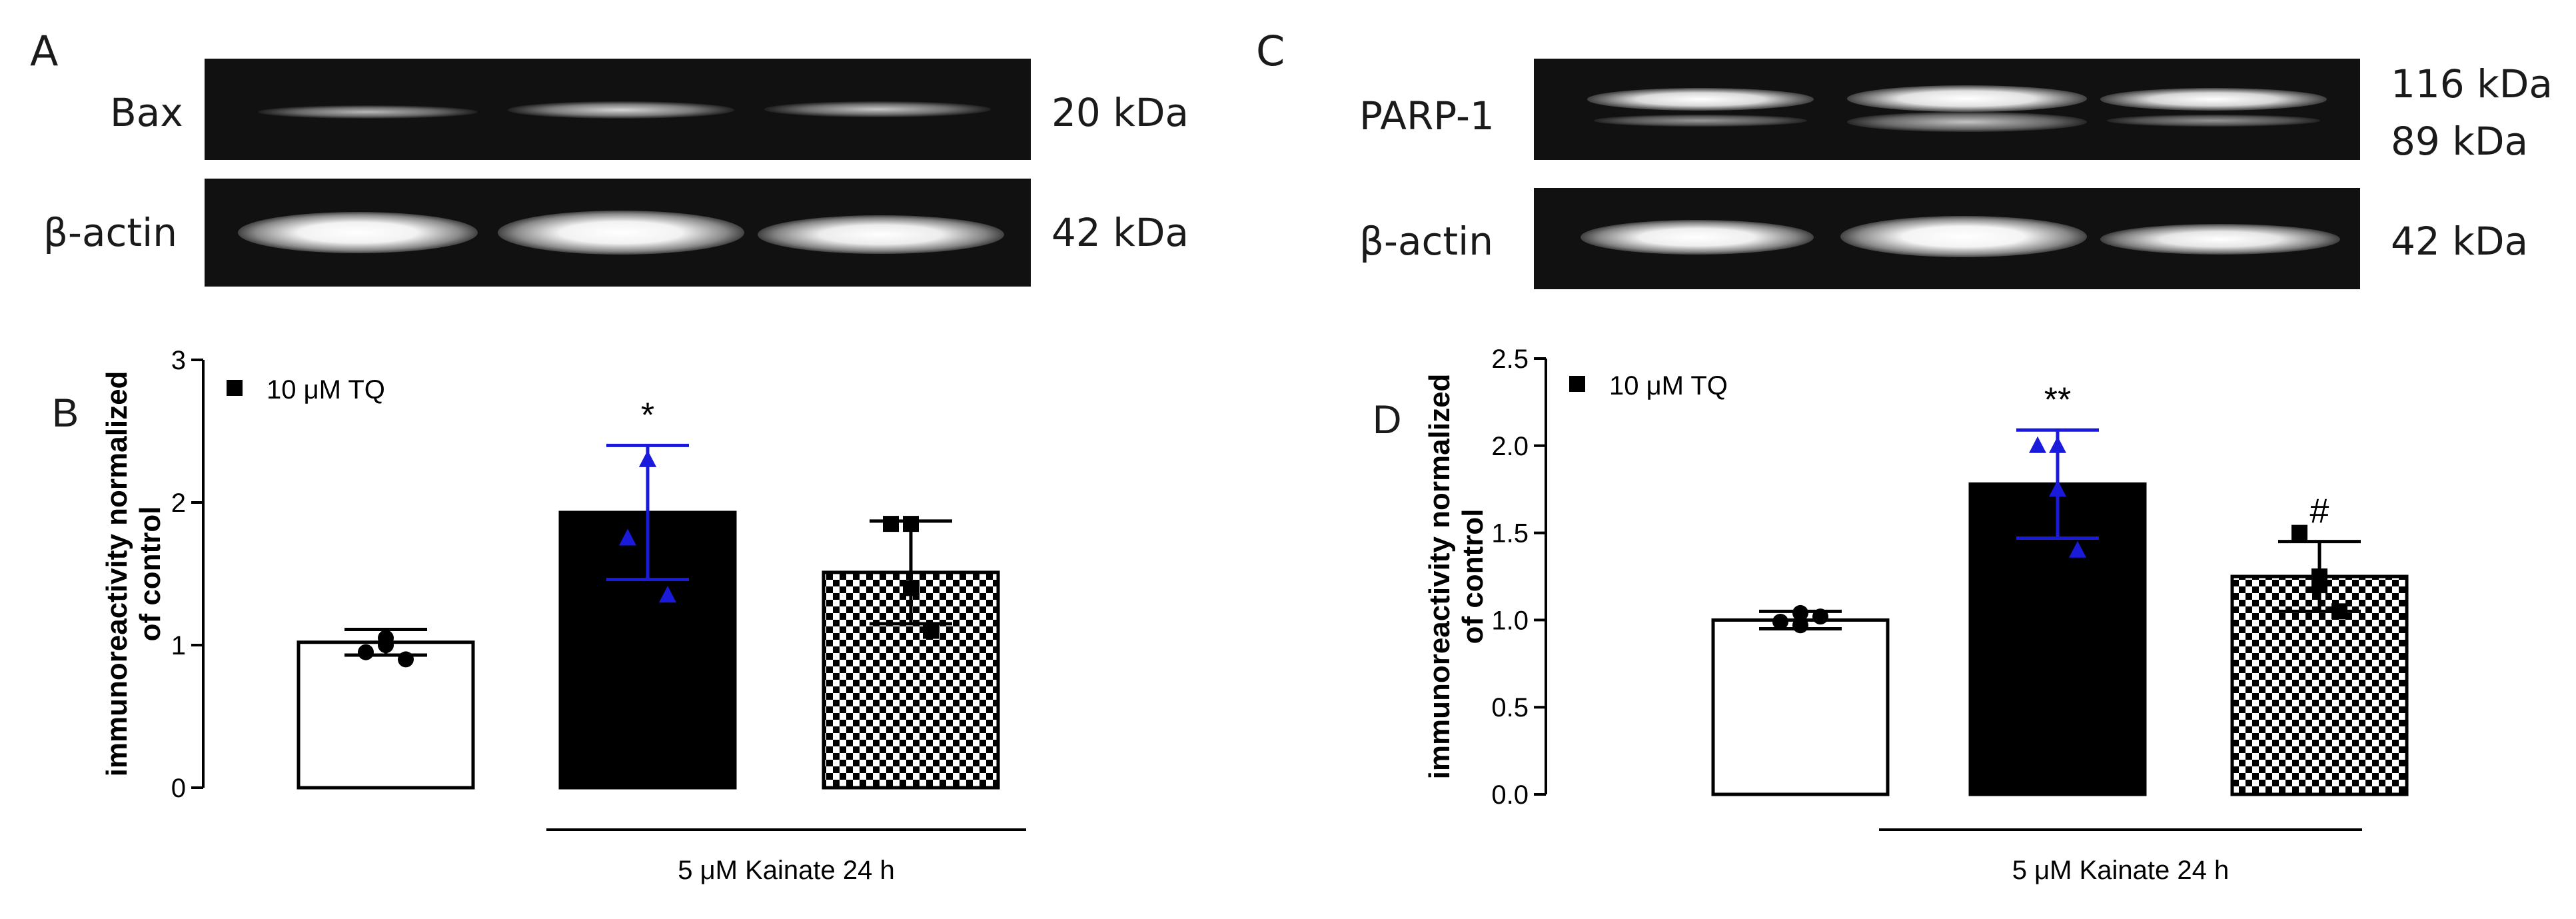 The height and width of the screenshot is (919, 2576). What do you see at coordinates (146, 113) in the screenshot?
I see `blot-label-bax: Bax` at bounding box center [146, 113].